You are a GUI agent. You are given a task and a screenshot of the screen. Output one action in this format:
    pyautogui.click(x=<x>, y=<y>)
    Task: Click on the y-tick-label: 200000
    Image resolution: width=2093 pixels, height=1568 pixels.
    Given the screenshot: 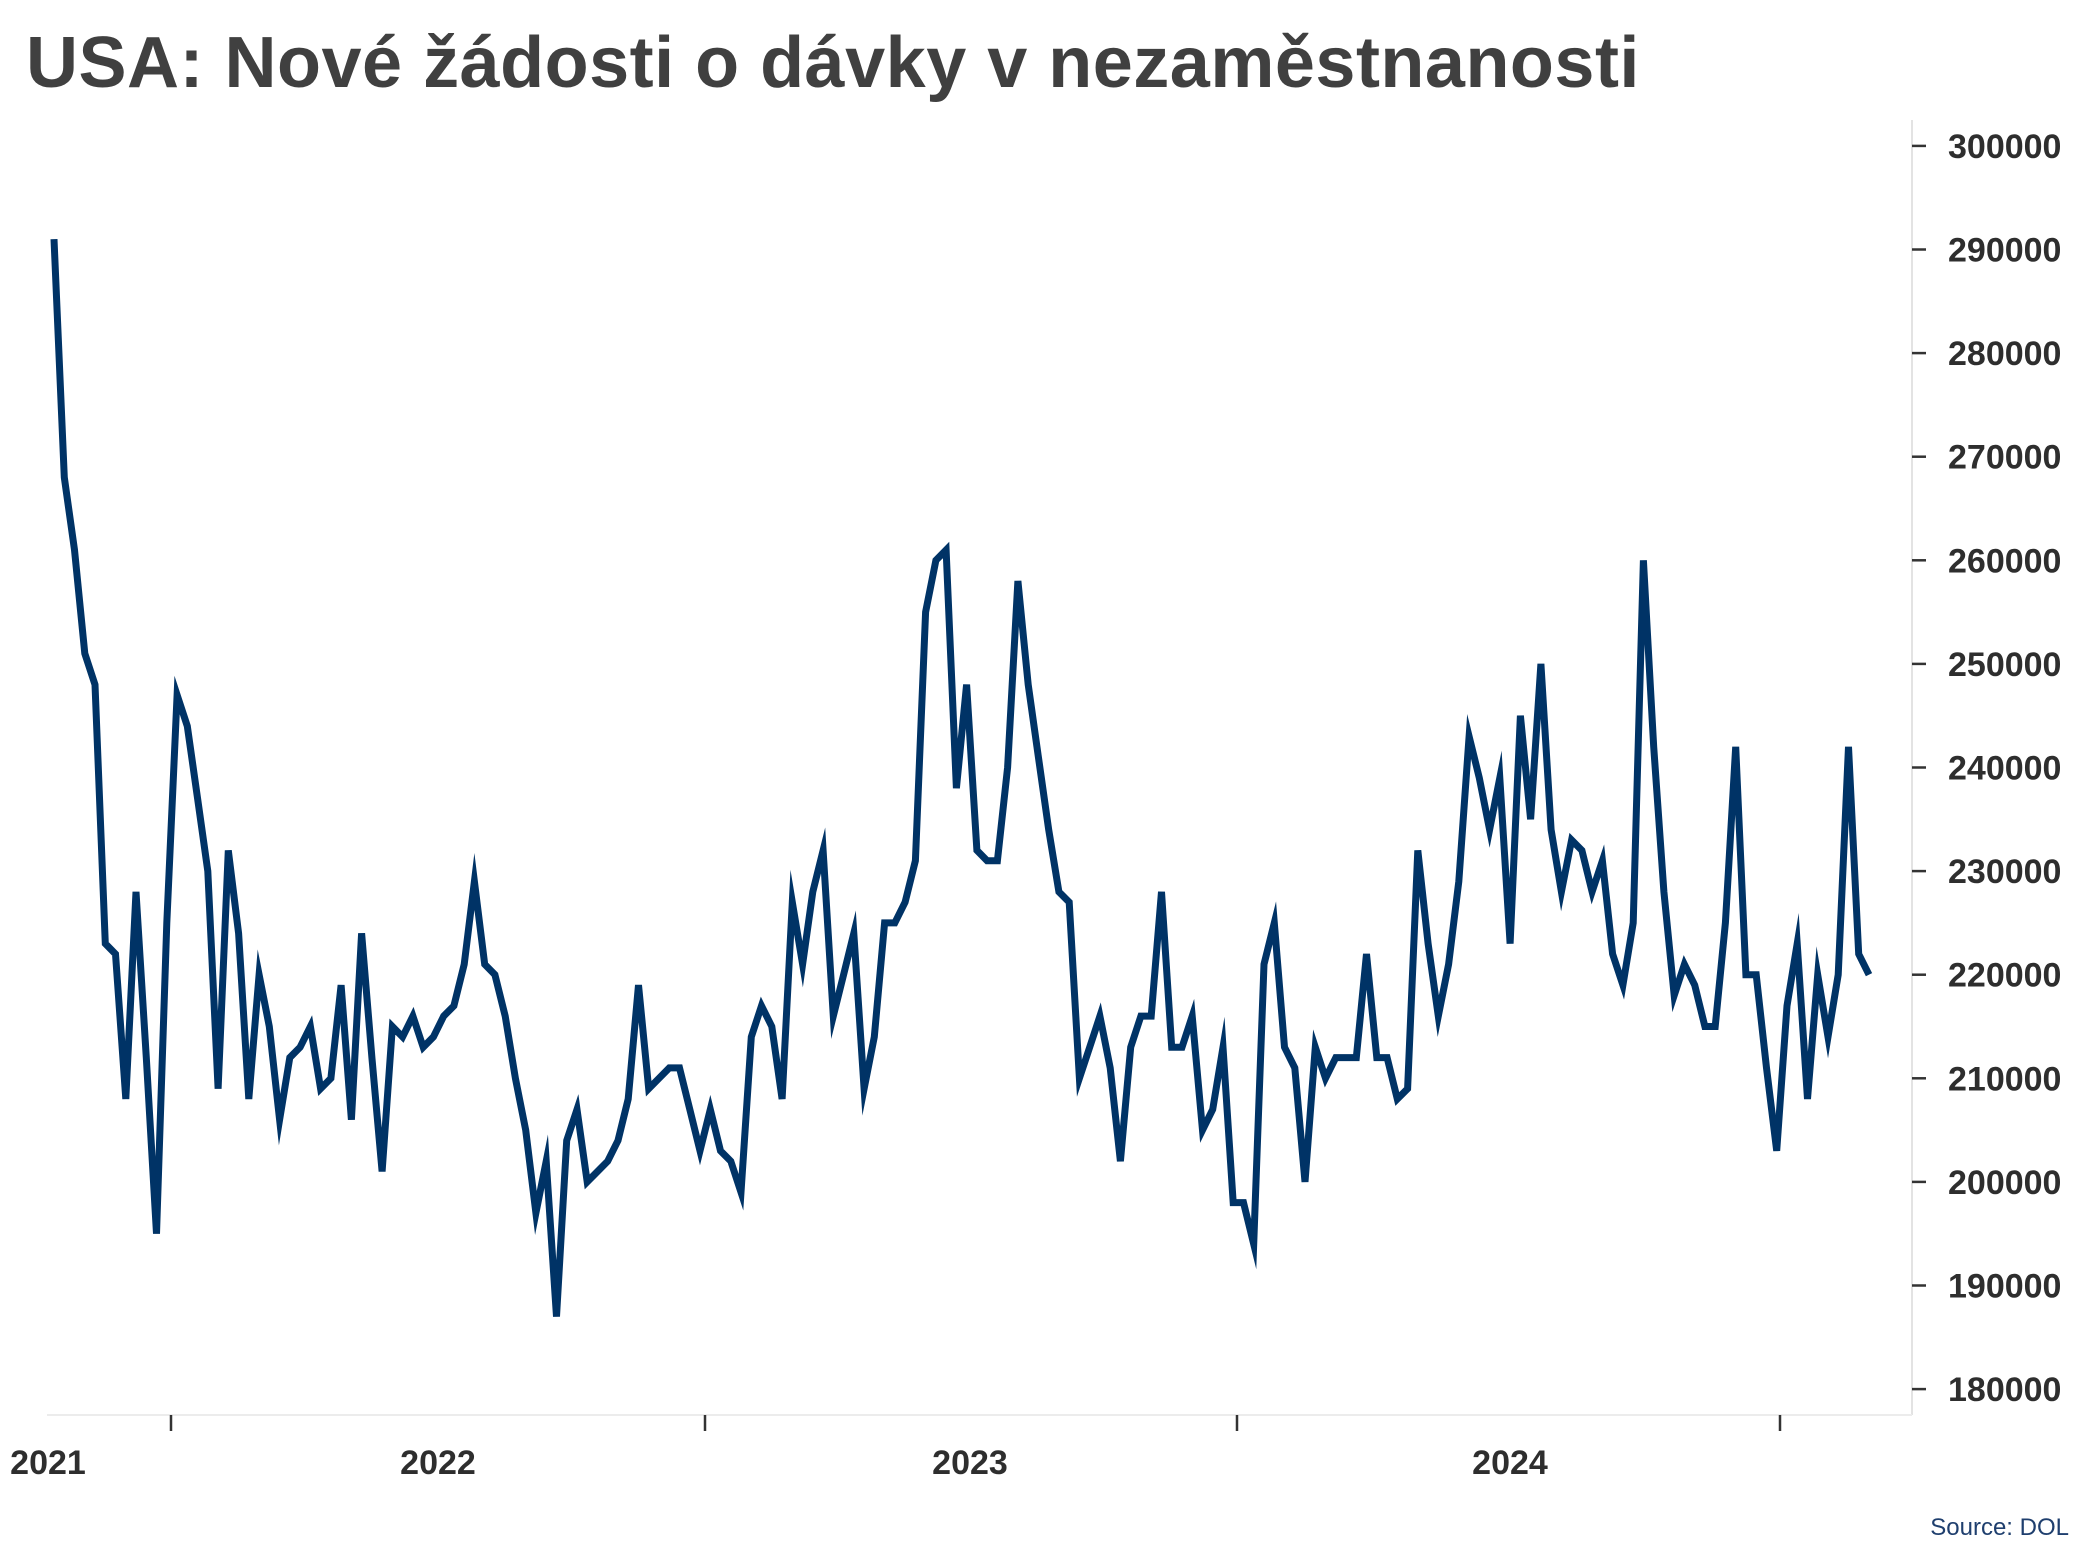 What is the action you would take?
    pyautogui.click(x=2004, y=1183)
    